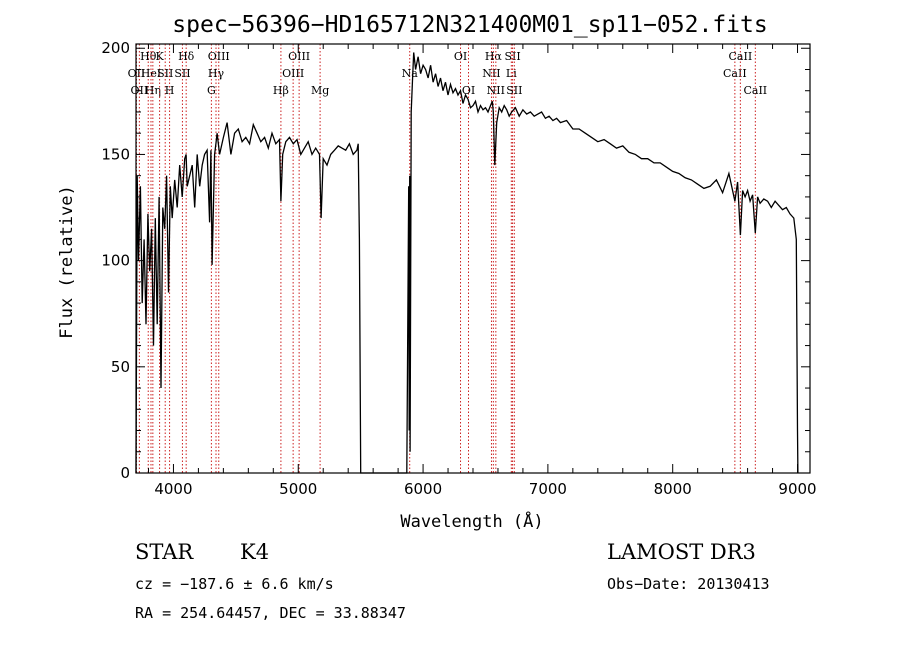 The width and height of the screenshot is (900, 649). Describe the element at coordinates (115, 48) in the screenshot. I see `y-tick-label: 200` at that location.